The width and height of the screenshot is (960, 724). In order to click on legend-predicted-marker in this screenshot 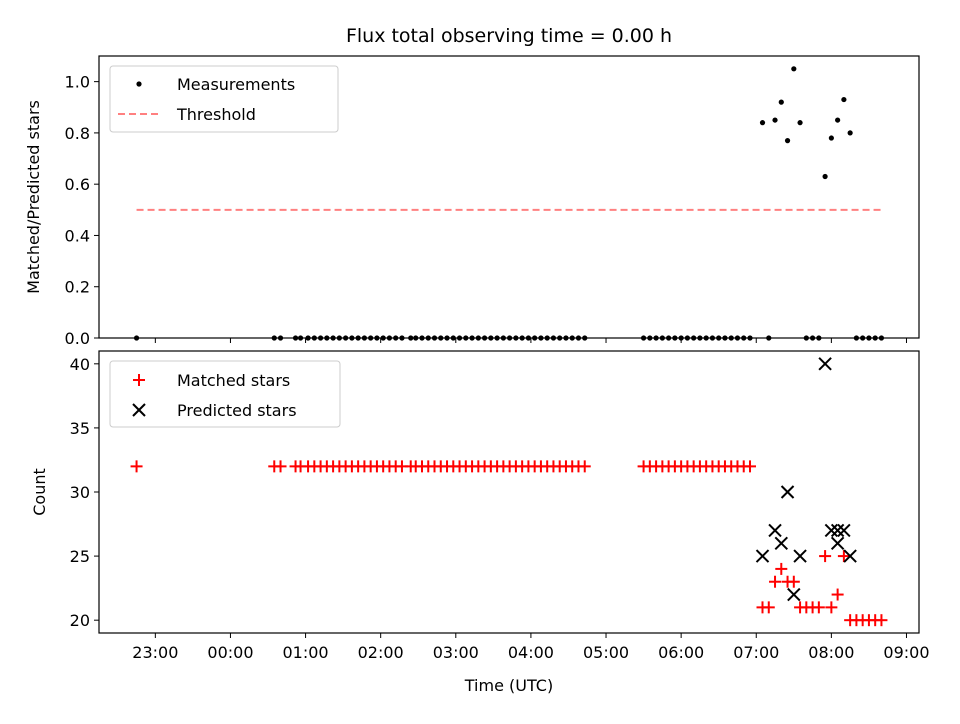, I will do `click(139, 410)`.